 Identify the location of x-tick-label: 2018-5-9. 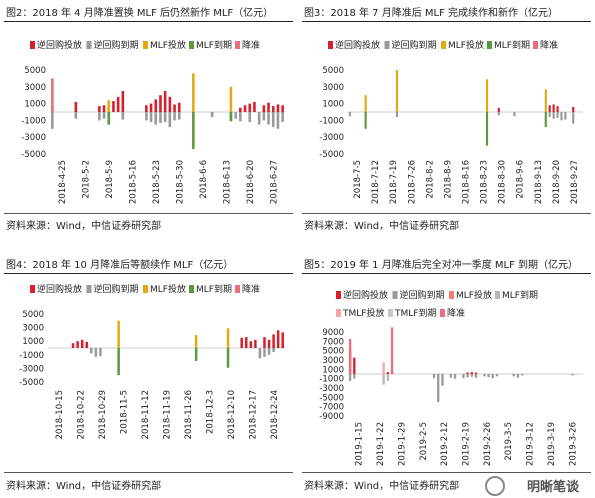
(110, 179).